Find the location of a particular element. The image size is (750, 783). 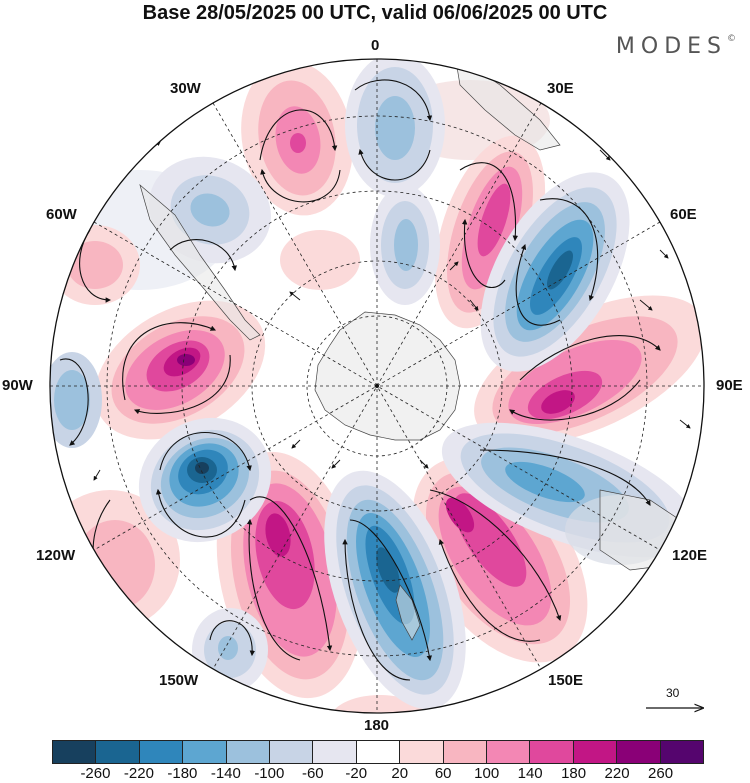

lon-label-30e: 30E is located at coordinates (560, 88).